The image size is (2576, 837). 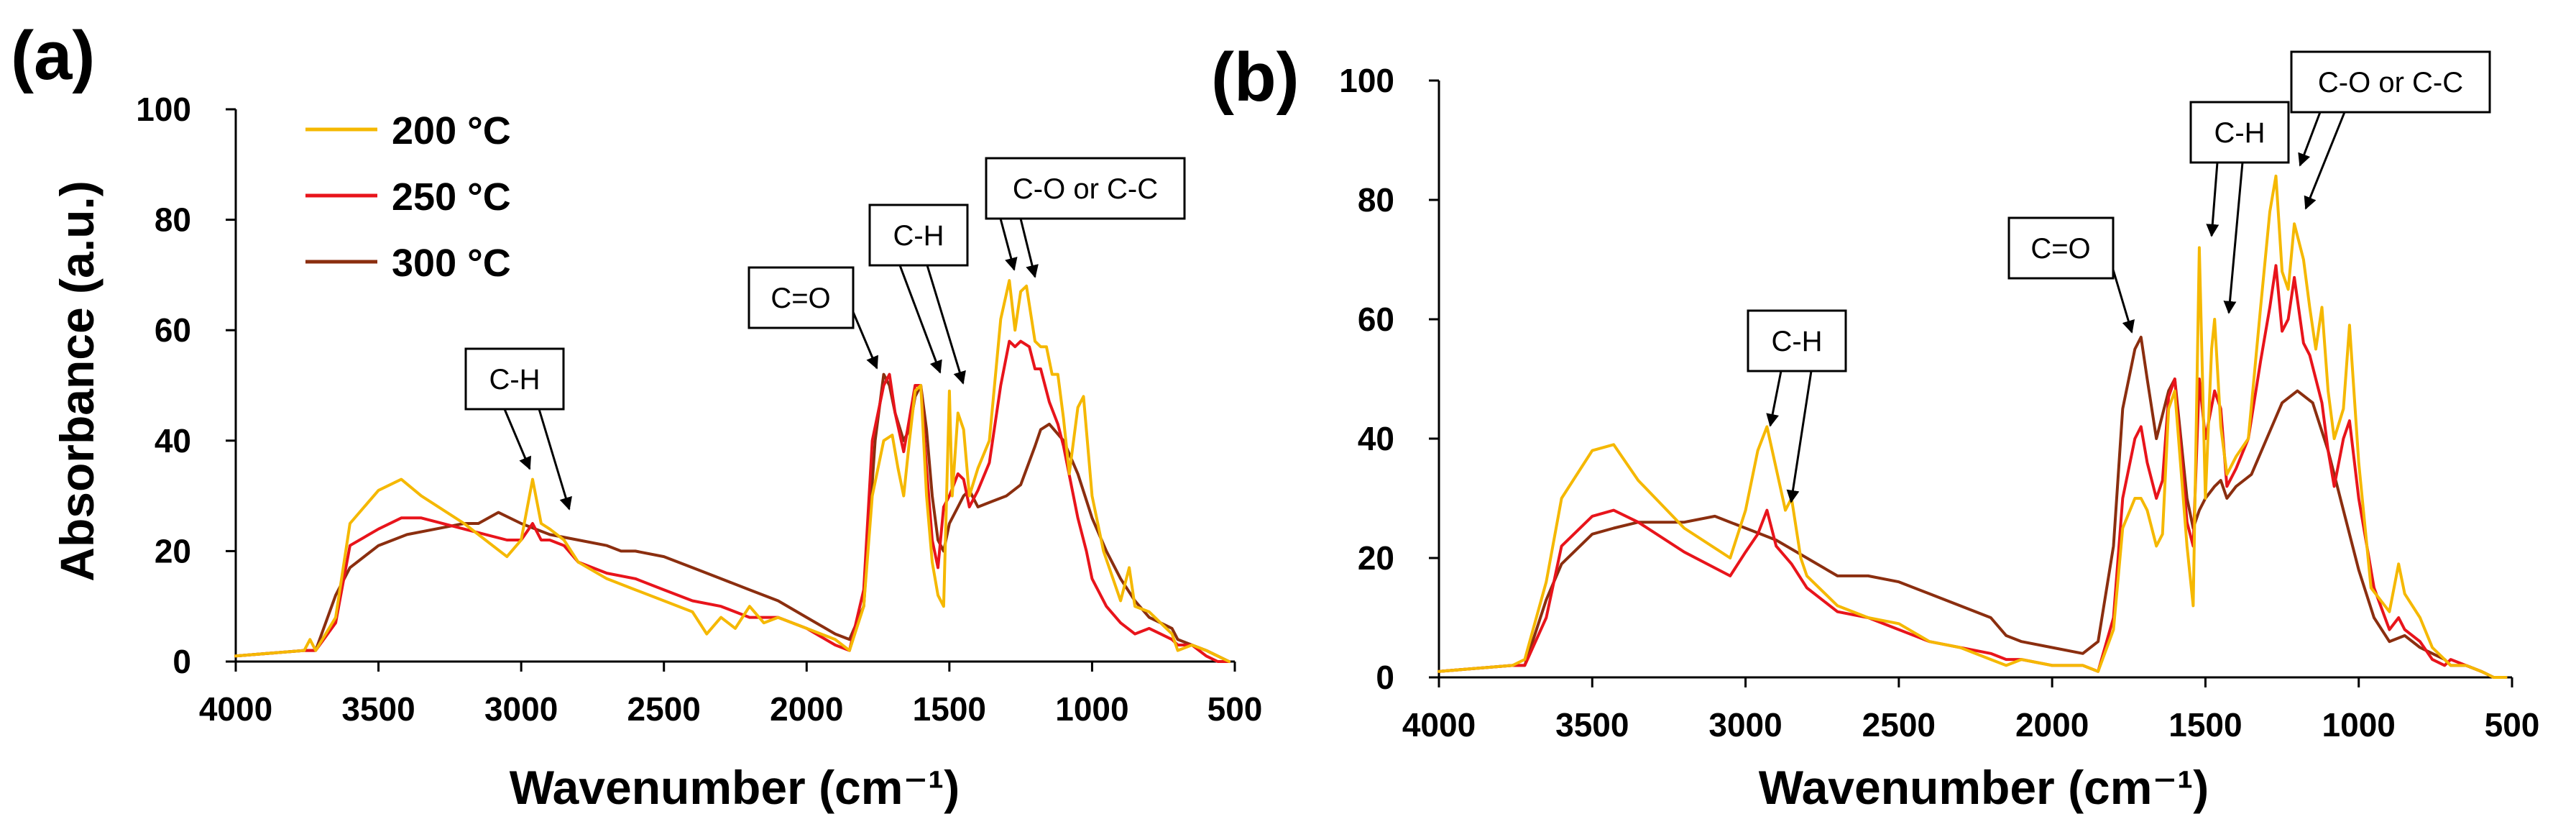 I want to click on panel-b-y-tick-label: 40, so click(x=1376, y=438).